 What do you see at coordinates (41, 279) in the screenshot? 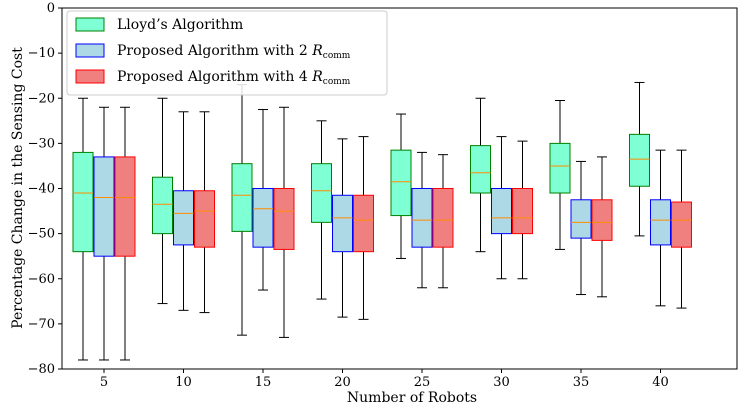
I see `y-tick-label: −60` at bounding box center [41, 279].